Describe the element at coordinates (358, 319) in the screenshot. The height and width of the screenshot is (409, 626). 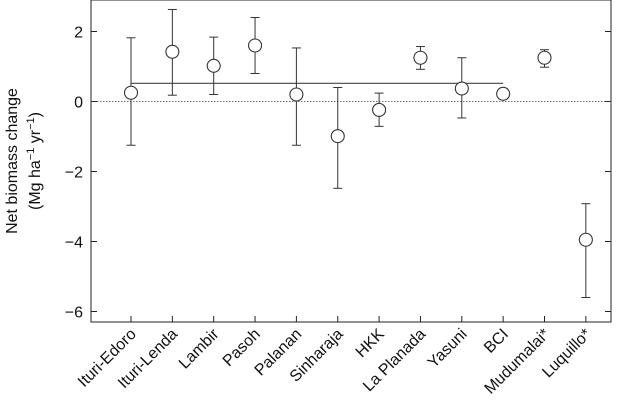
I see `x-axis` at that location.